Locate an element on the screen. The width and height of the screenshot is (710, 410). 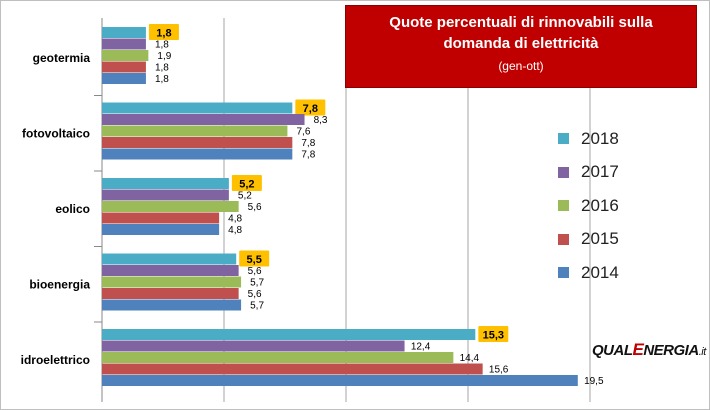
legend: 2018 2017 2016 2015 2014 is located at coordinates (618, 206).